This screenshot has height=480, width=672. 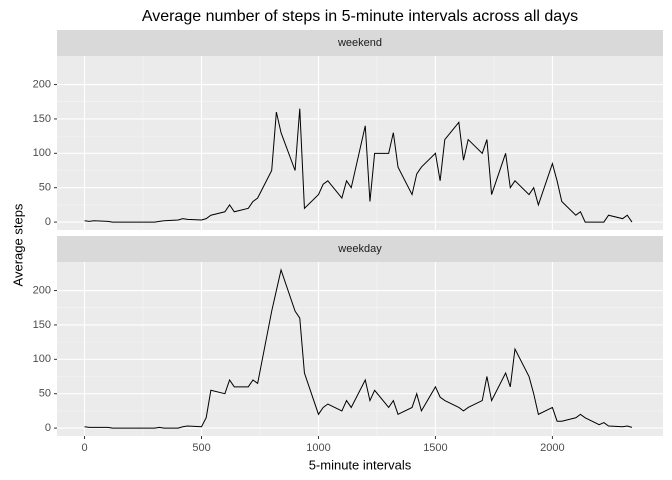 I want to click on x-tick-label: 1000, so click(x=318, y=448).